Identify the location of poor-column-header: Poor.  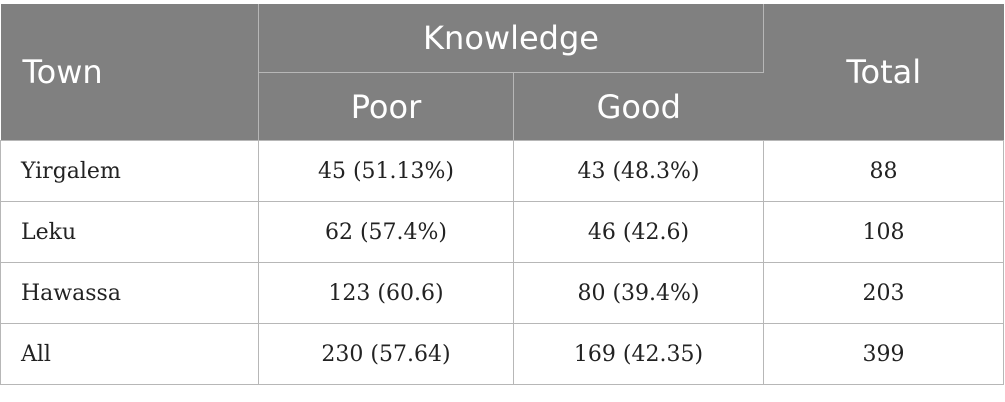
(386, 106).